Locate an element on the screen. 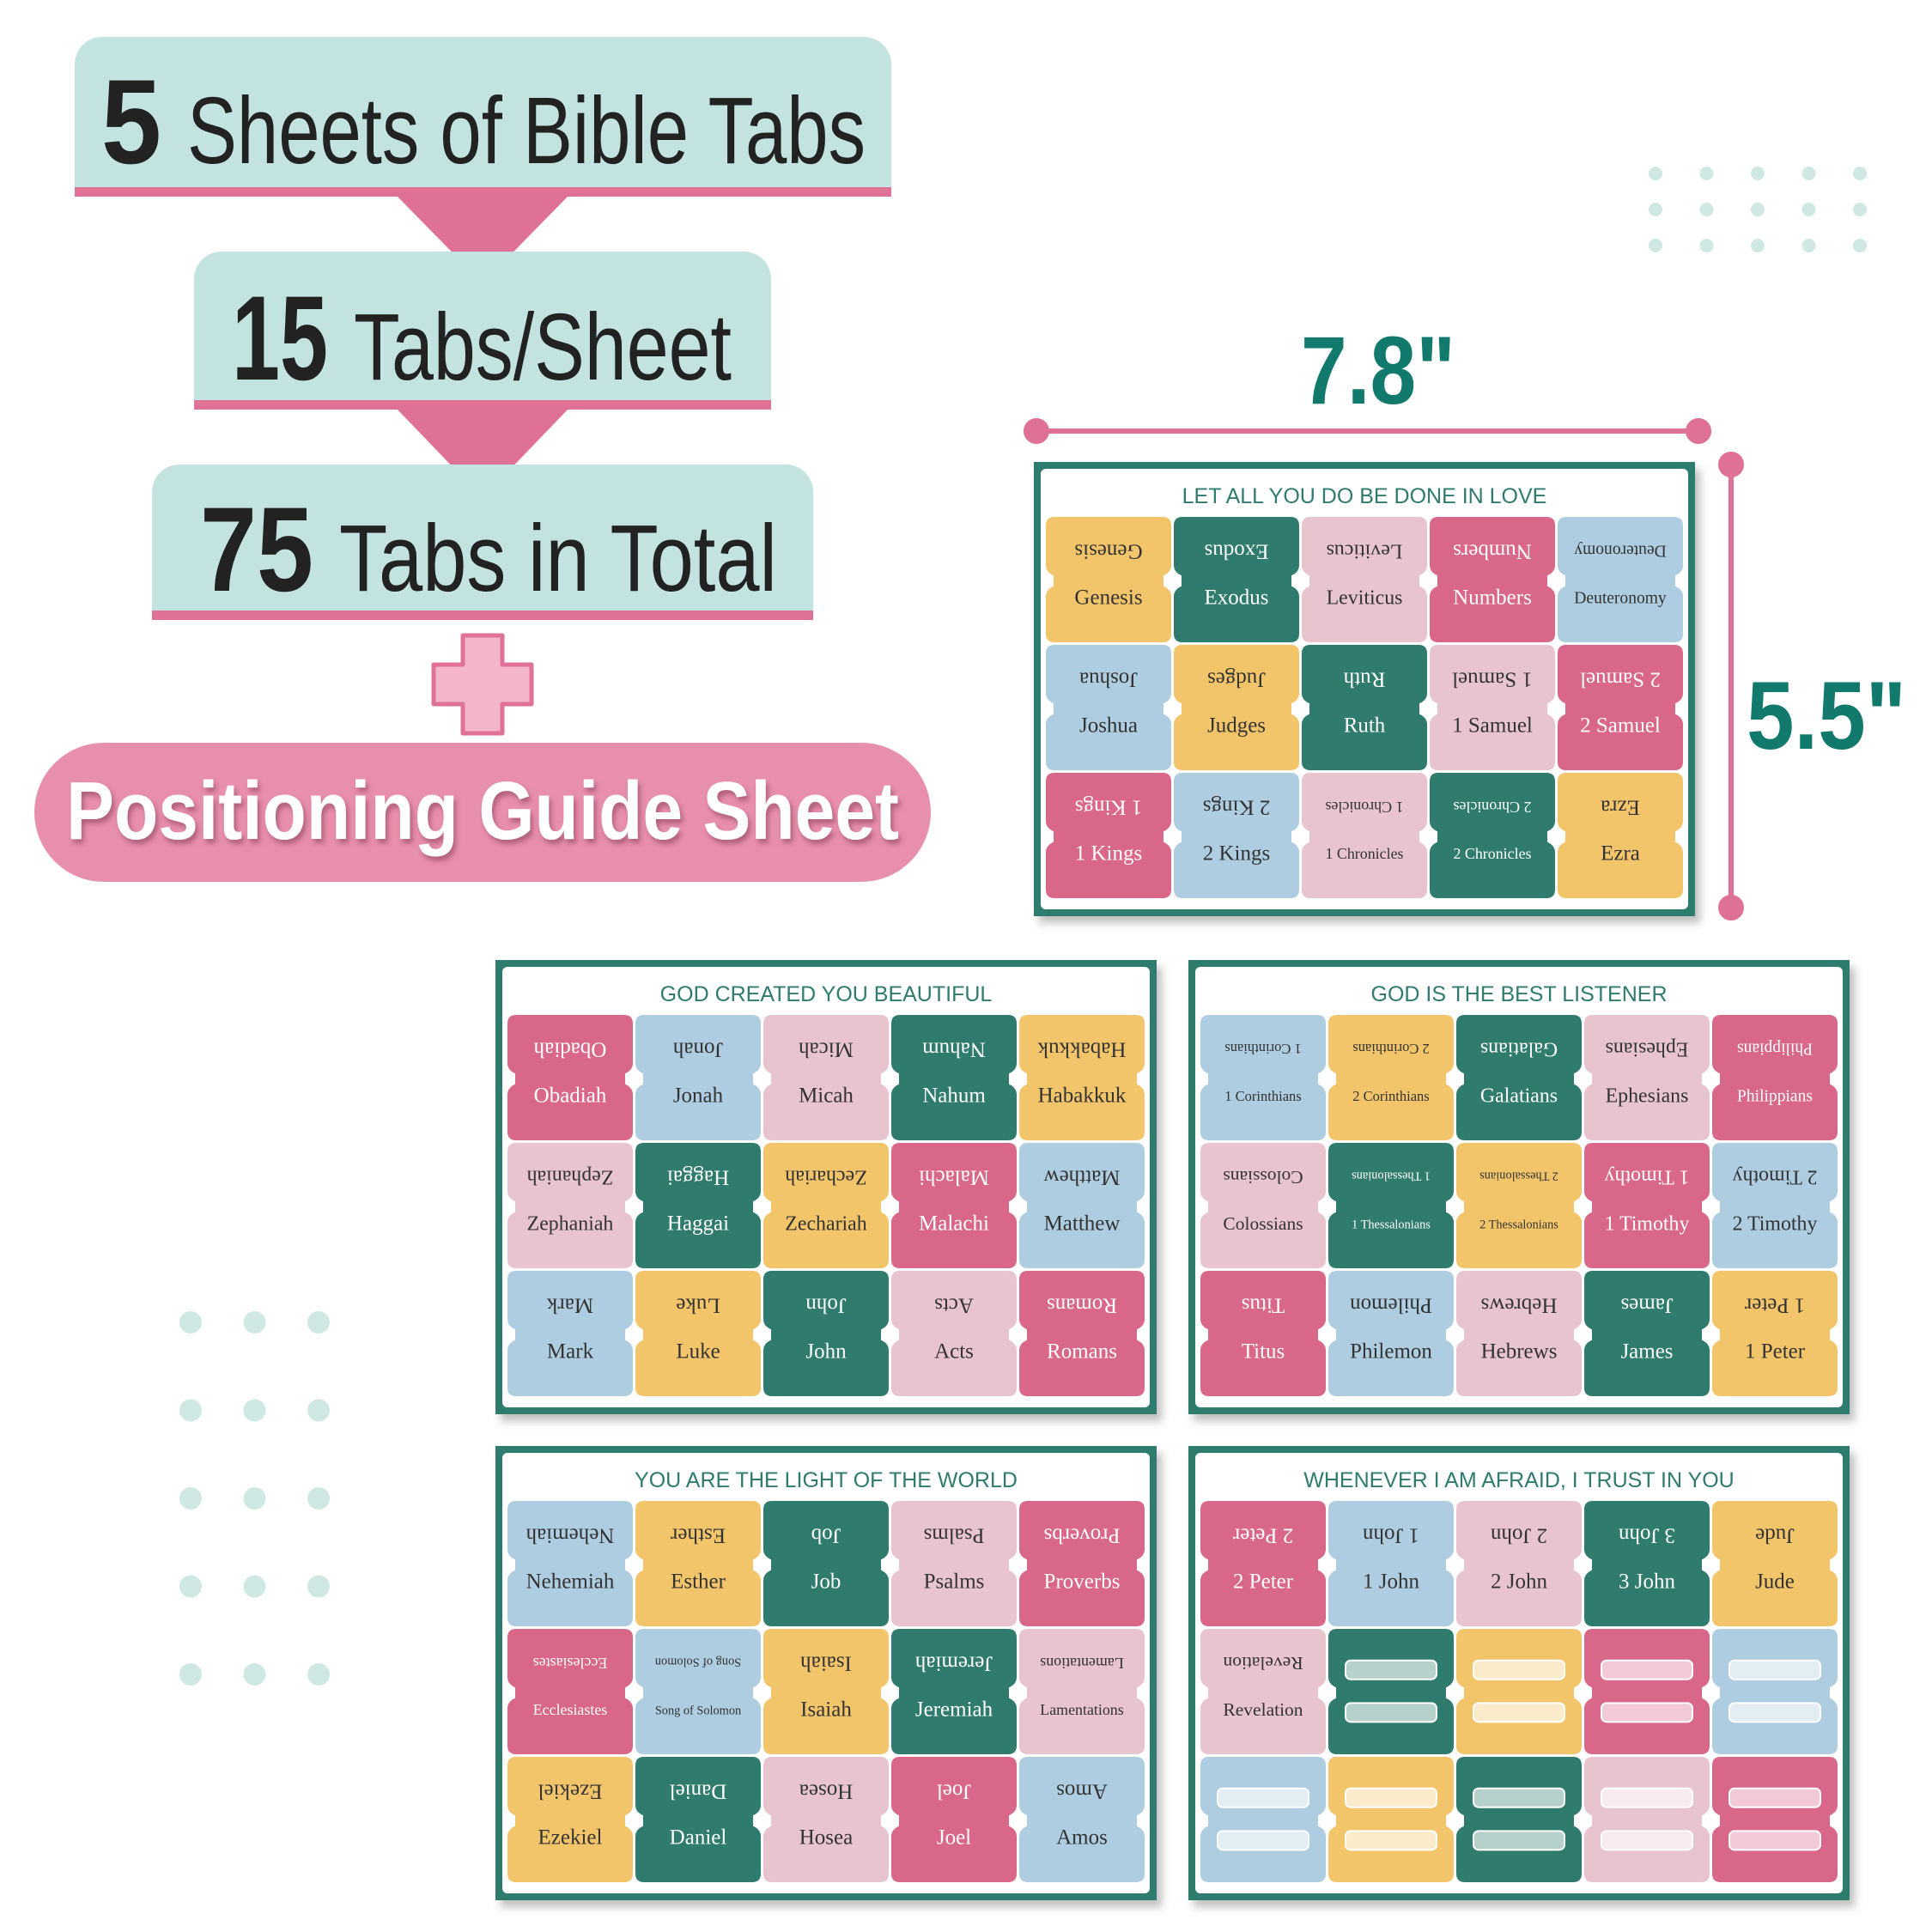 This screenshot has height=1932, width=1932. tab-label: Exodus is located at coordinates (1237, 598).